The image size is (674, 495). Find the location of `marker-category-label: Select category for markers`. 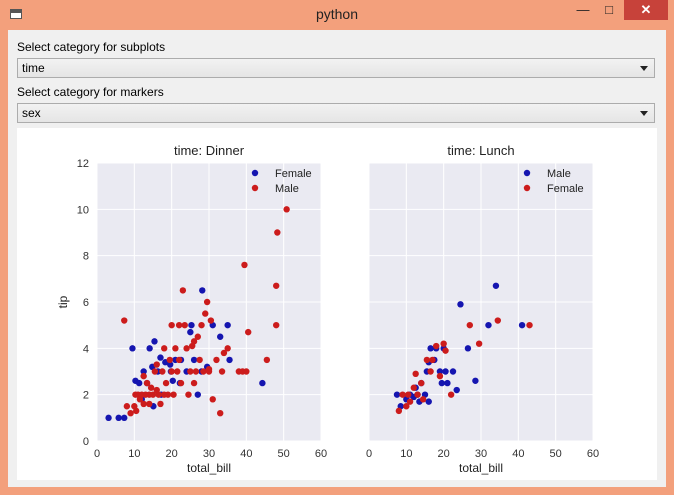

marker-category-label: Select category for markers is located at coordinates (90, 92).